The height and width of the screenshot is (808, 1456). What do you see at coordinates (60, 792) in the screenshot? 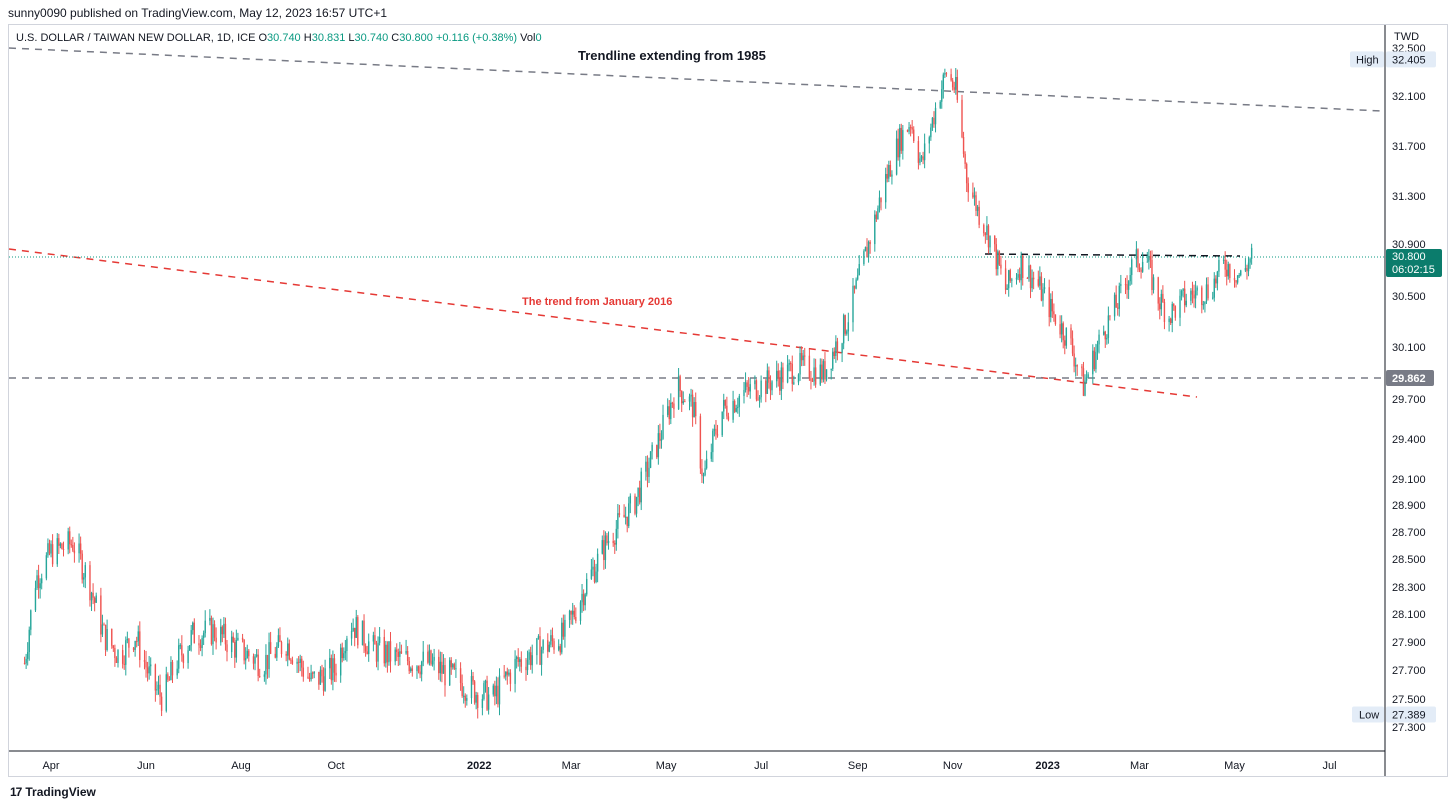
I see `footer-brand-name: TradingView` at bounding box center [60, 792].